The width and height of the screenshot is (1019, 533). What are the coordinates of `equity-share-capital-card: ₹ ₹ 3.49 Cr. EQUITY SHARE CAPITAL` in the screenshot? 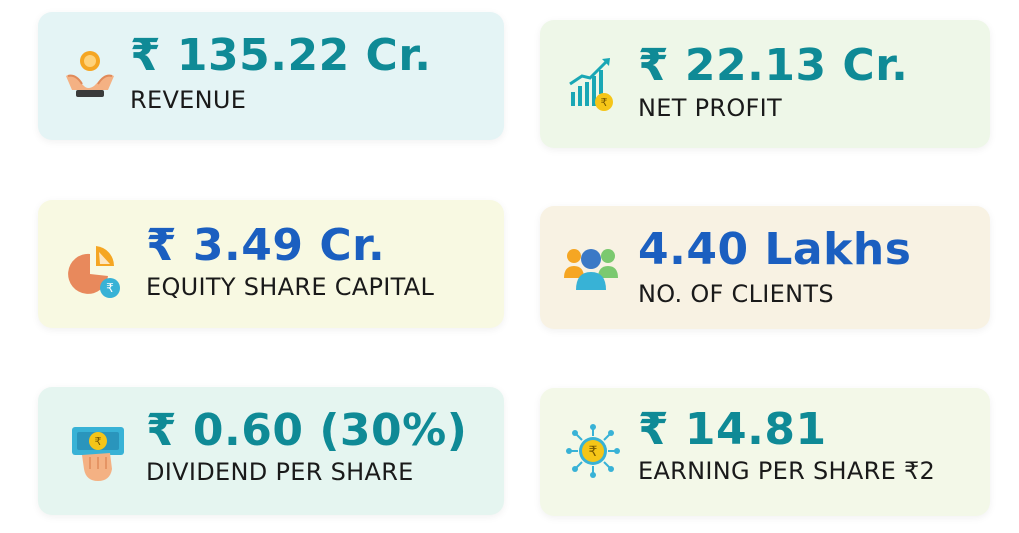 It's located at (271, 264).